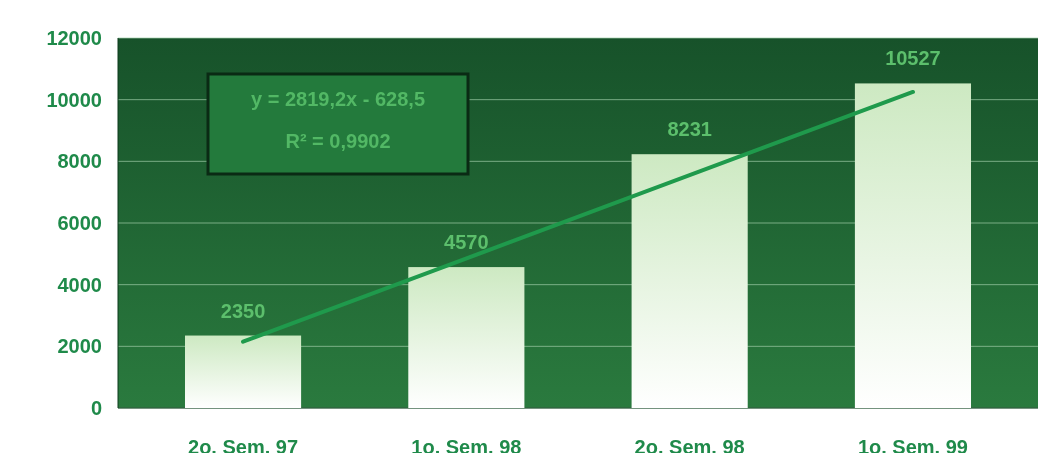 This screenshot has height=461, width=1042. What do you see at coordinates (689, 129) in the screenshot?
I see `data-label: 8231` at bounding box center [689, 129].